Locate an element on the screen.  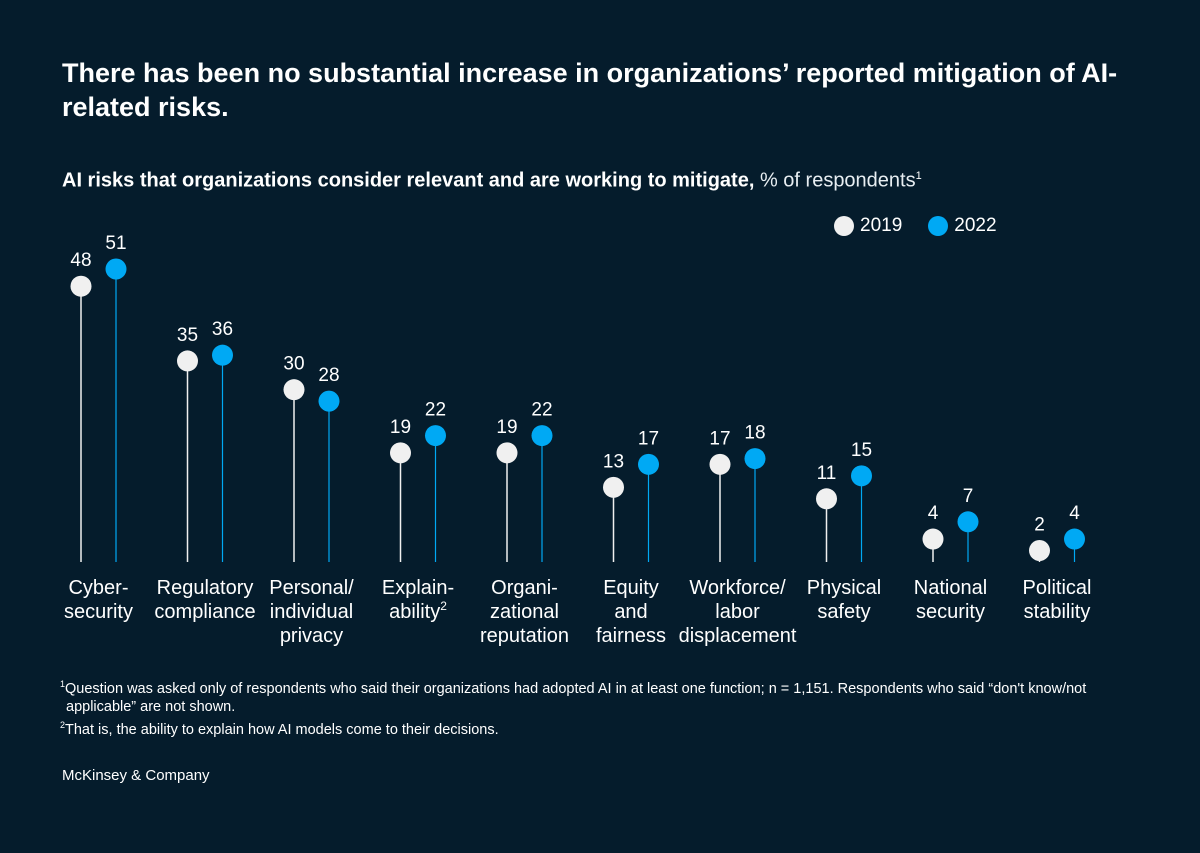
category-label-7-0: Physical is located at coordinates (844, 588).